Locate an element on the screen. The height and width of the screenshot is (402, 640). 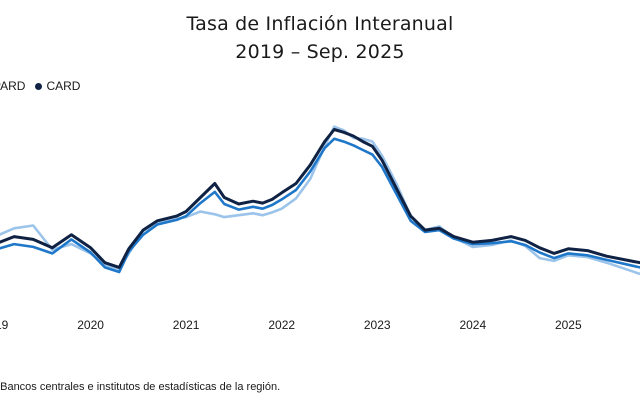
x-tick-label: 2020 is located at coordinates (90, 325).